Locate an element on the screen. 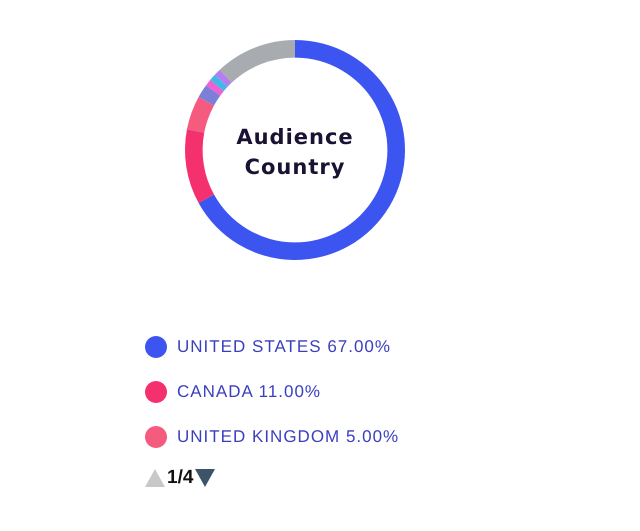  legend-label: UNITED KINGDOM 5.00% is located at coordinates (288, 437).